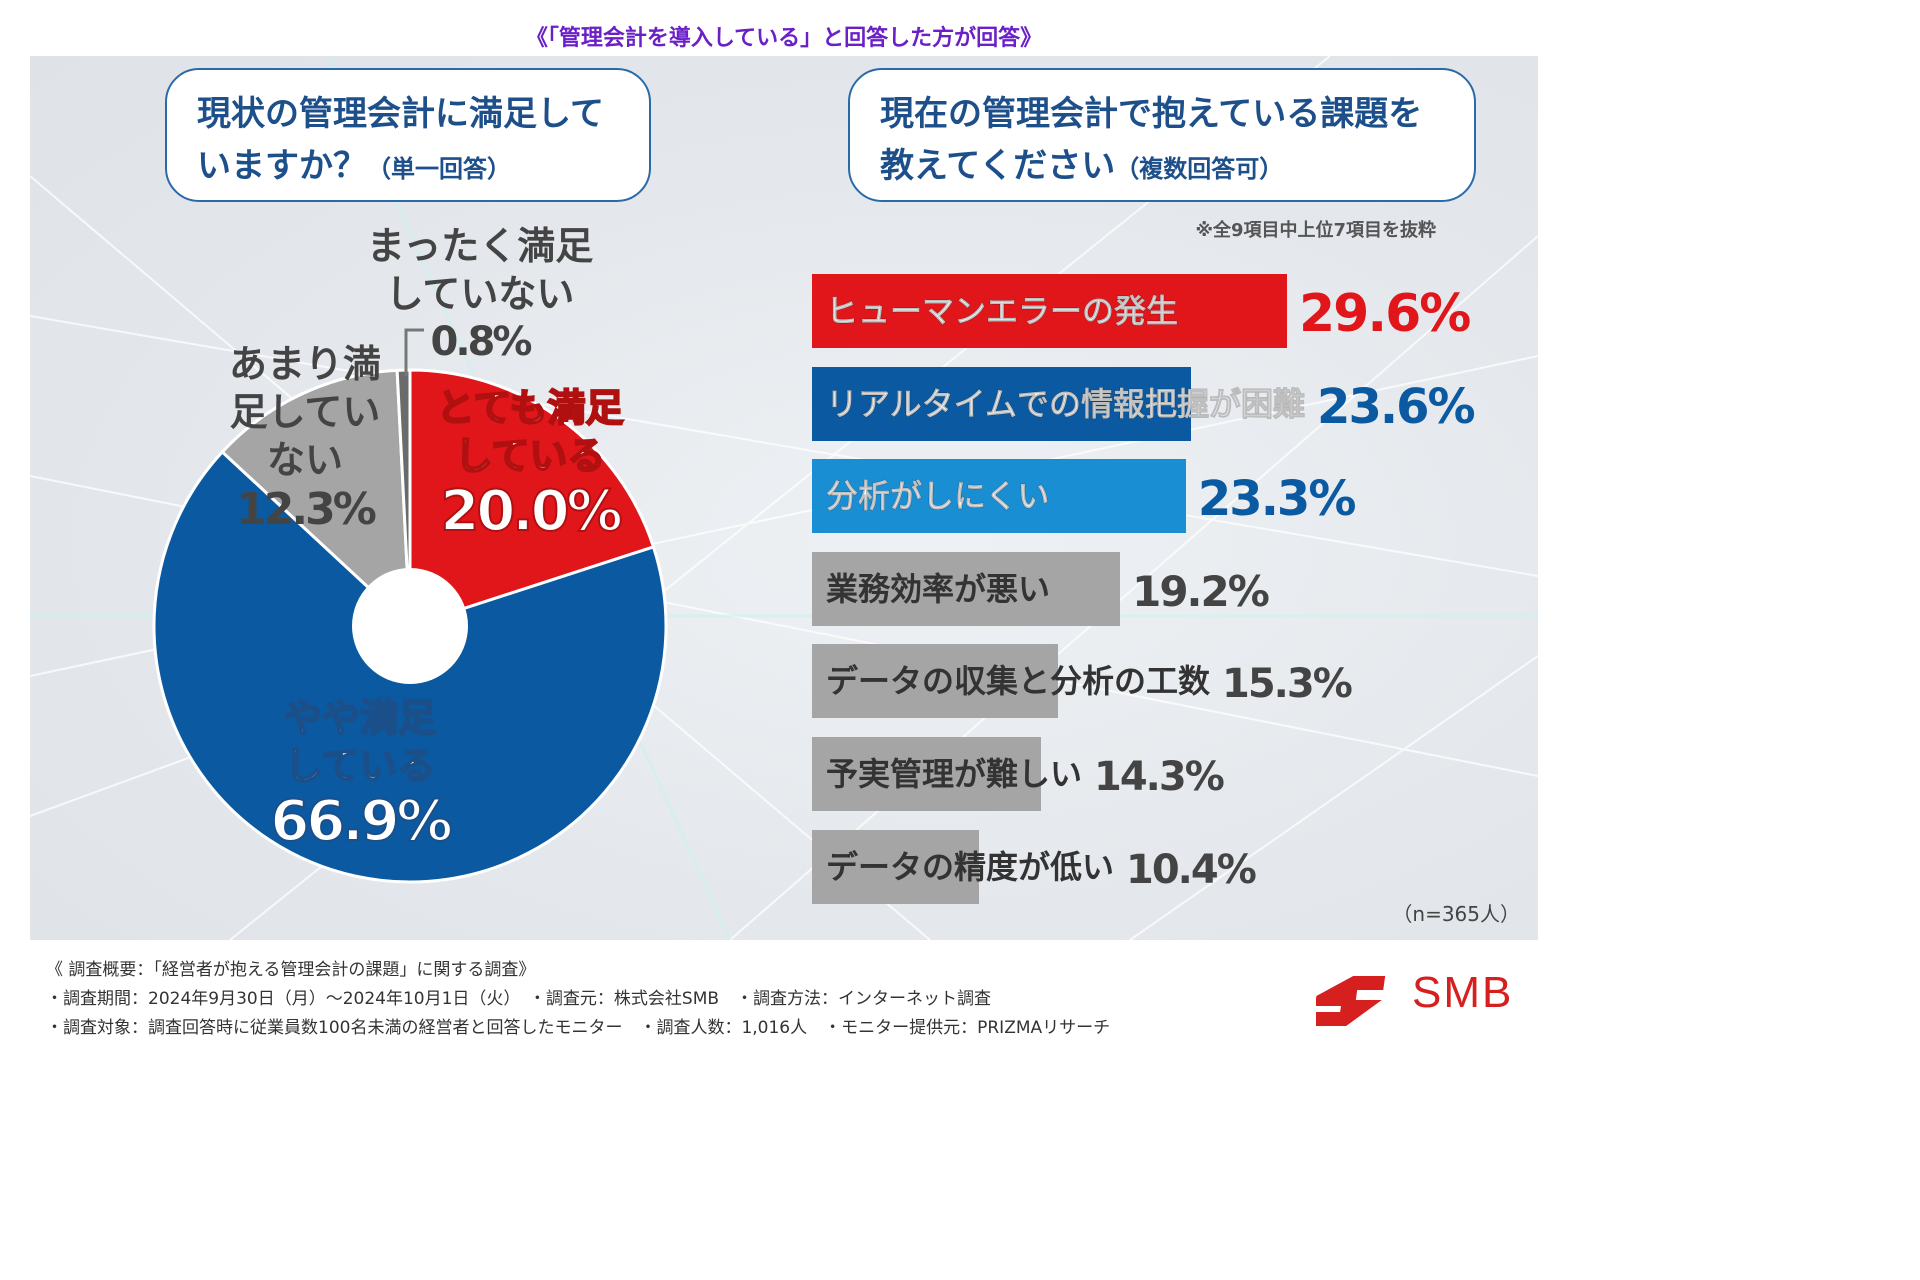  What do you see at coordinates (937, 496) in the screenshot?
I see `bar-category-label: 分析がしにくい` at bounding box center [937, 496].